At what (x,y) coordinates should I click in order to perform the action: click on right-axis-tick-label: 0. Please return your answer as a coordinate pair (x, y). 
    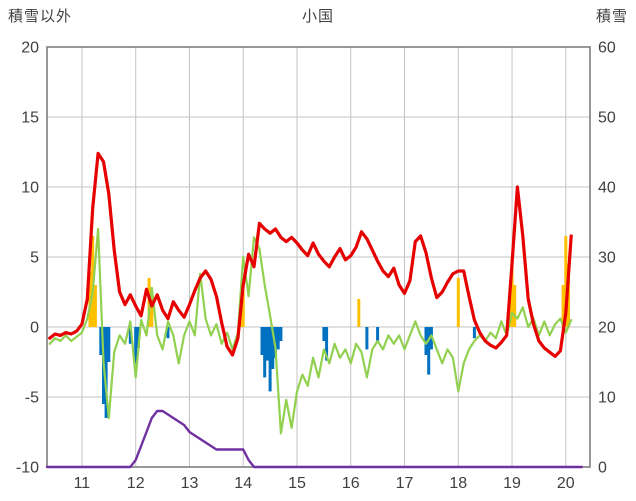
    Looking at the image, I should click on (602, 468).